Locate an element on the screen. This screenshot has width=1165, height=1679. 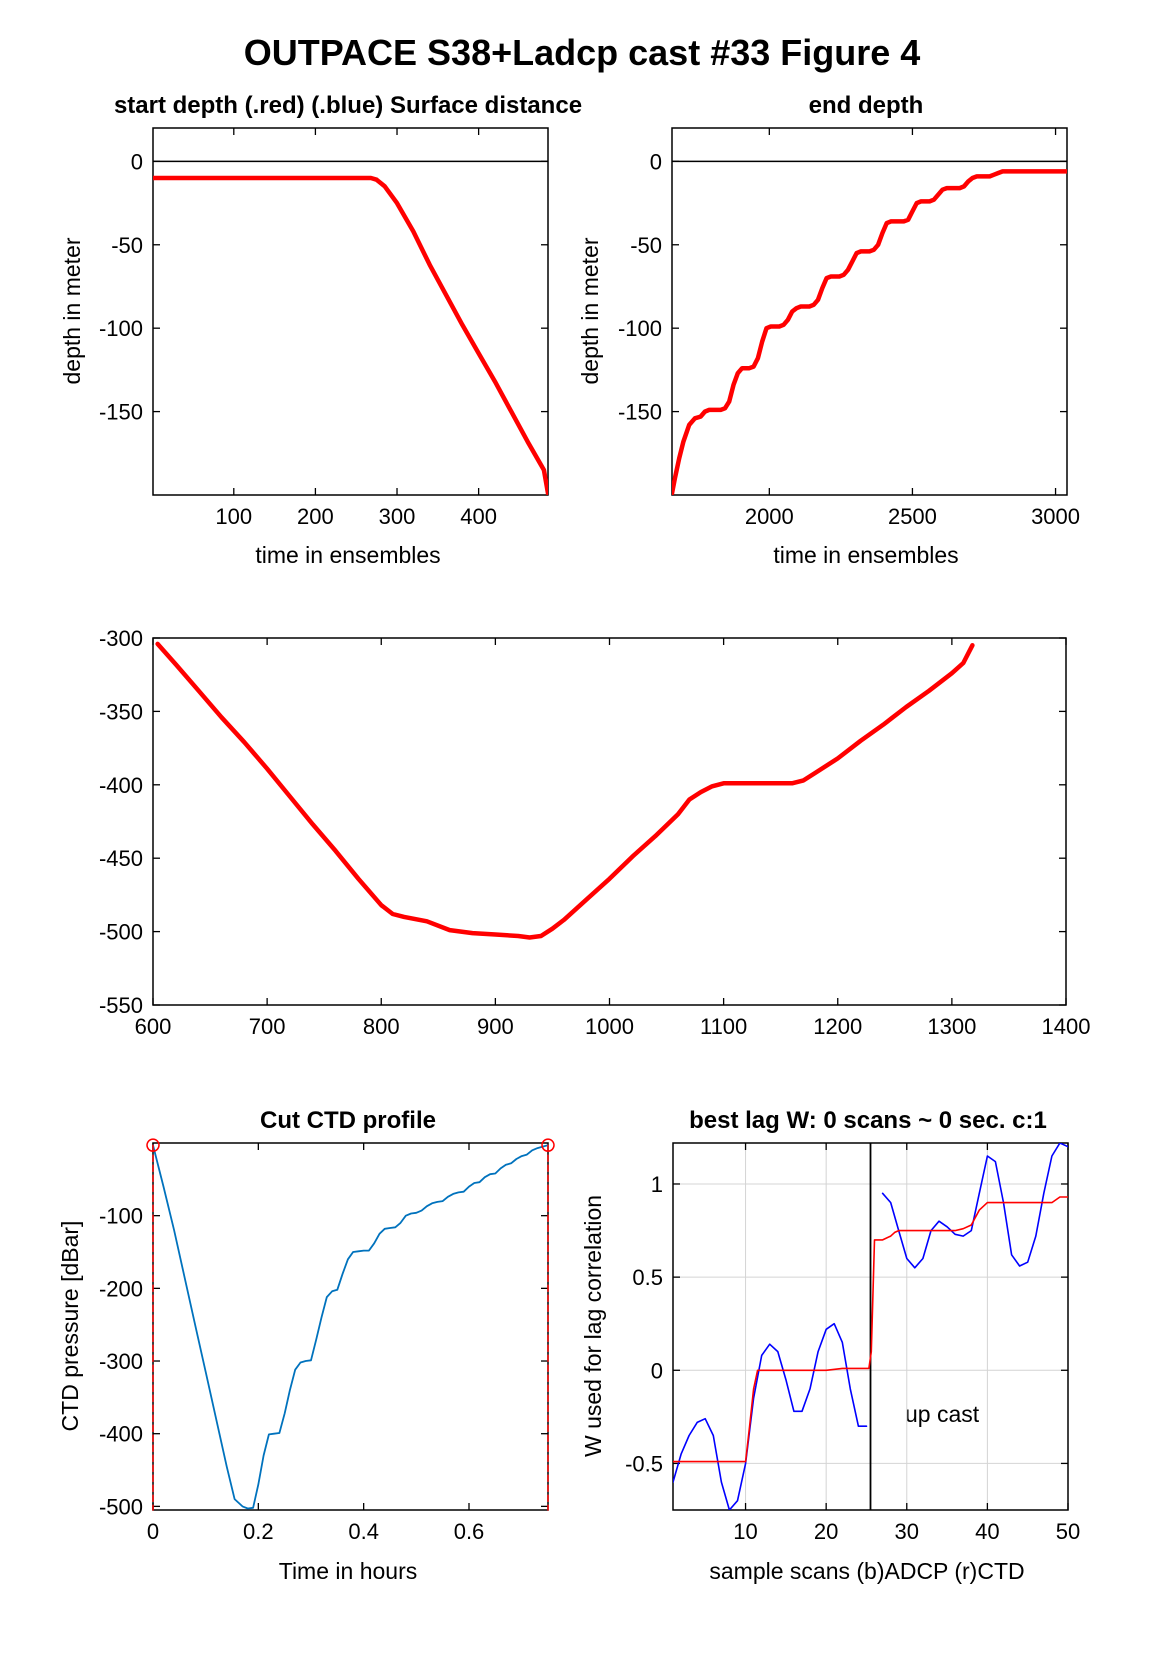
end-depth-ylabel: depth in meter is located at coordinates (590, 310).